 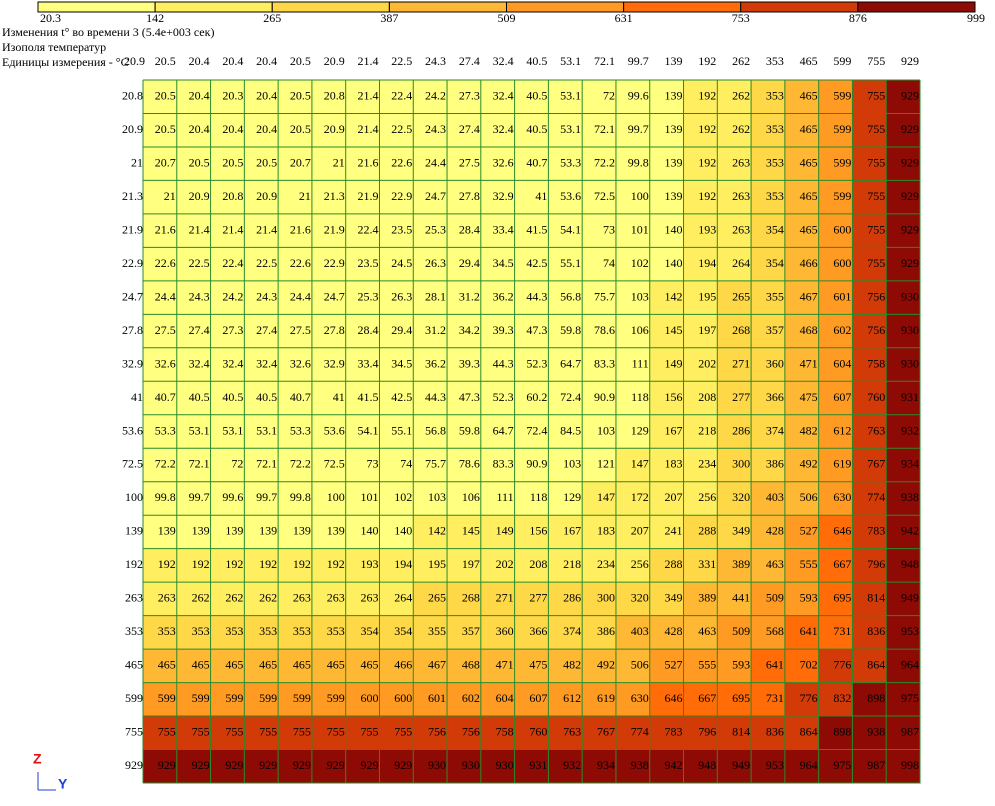 I want to click on cell-value: 32.9, so click(x=503, y=196).